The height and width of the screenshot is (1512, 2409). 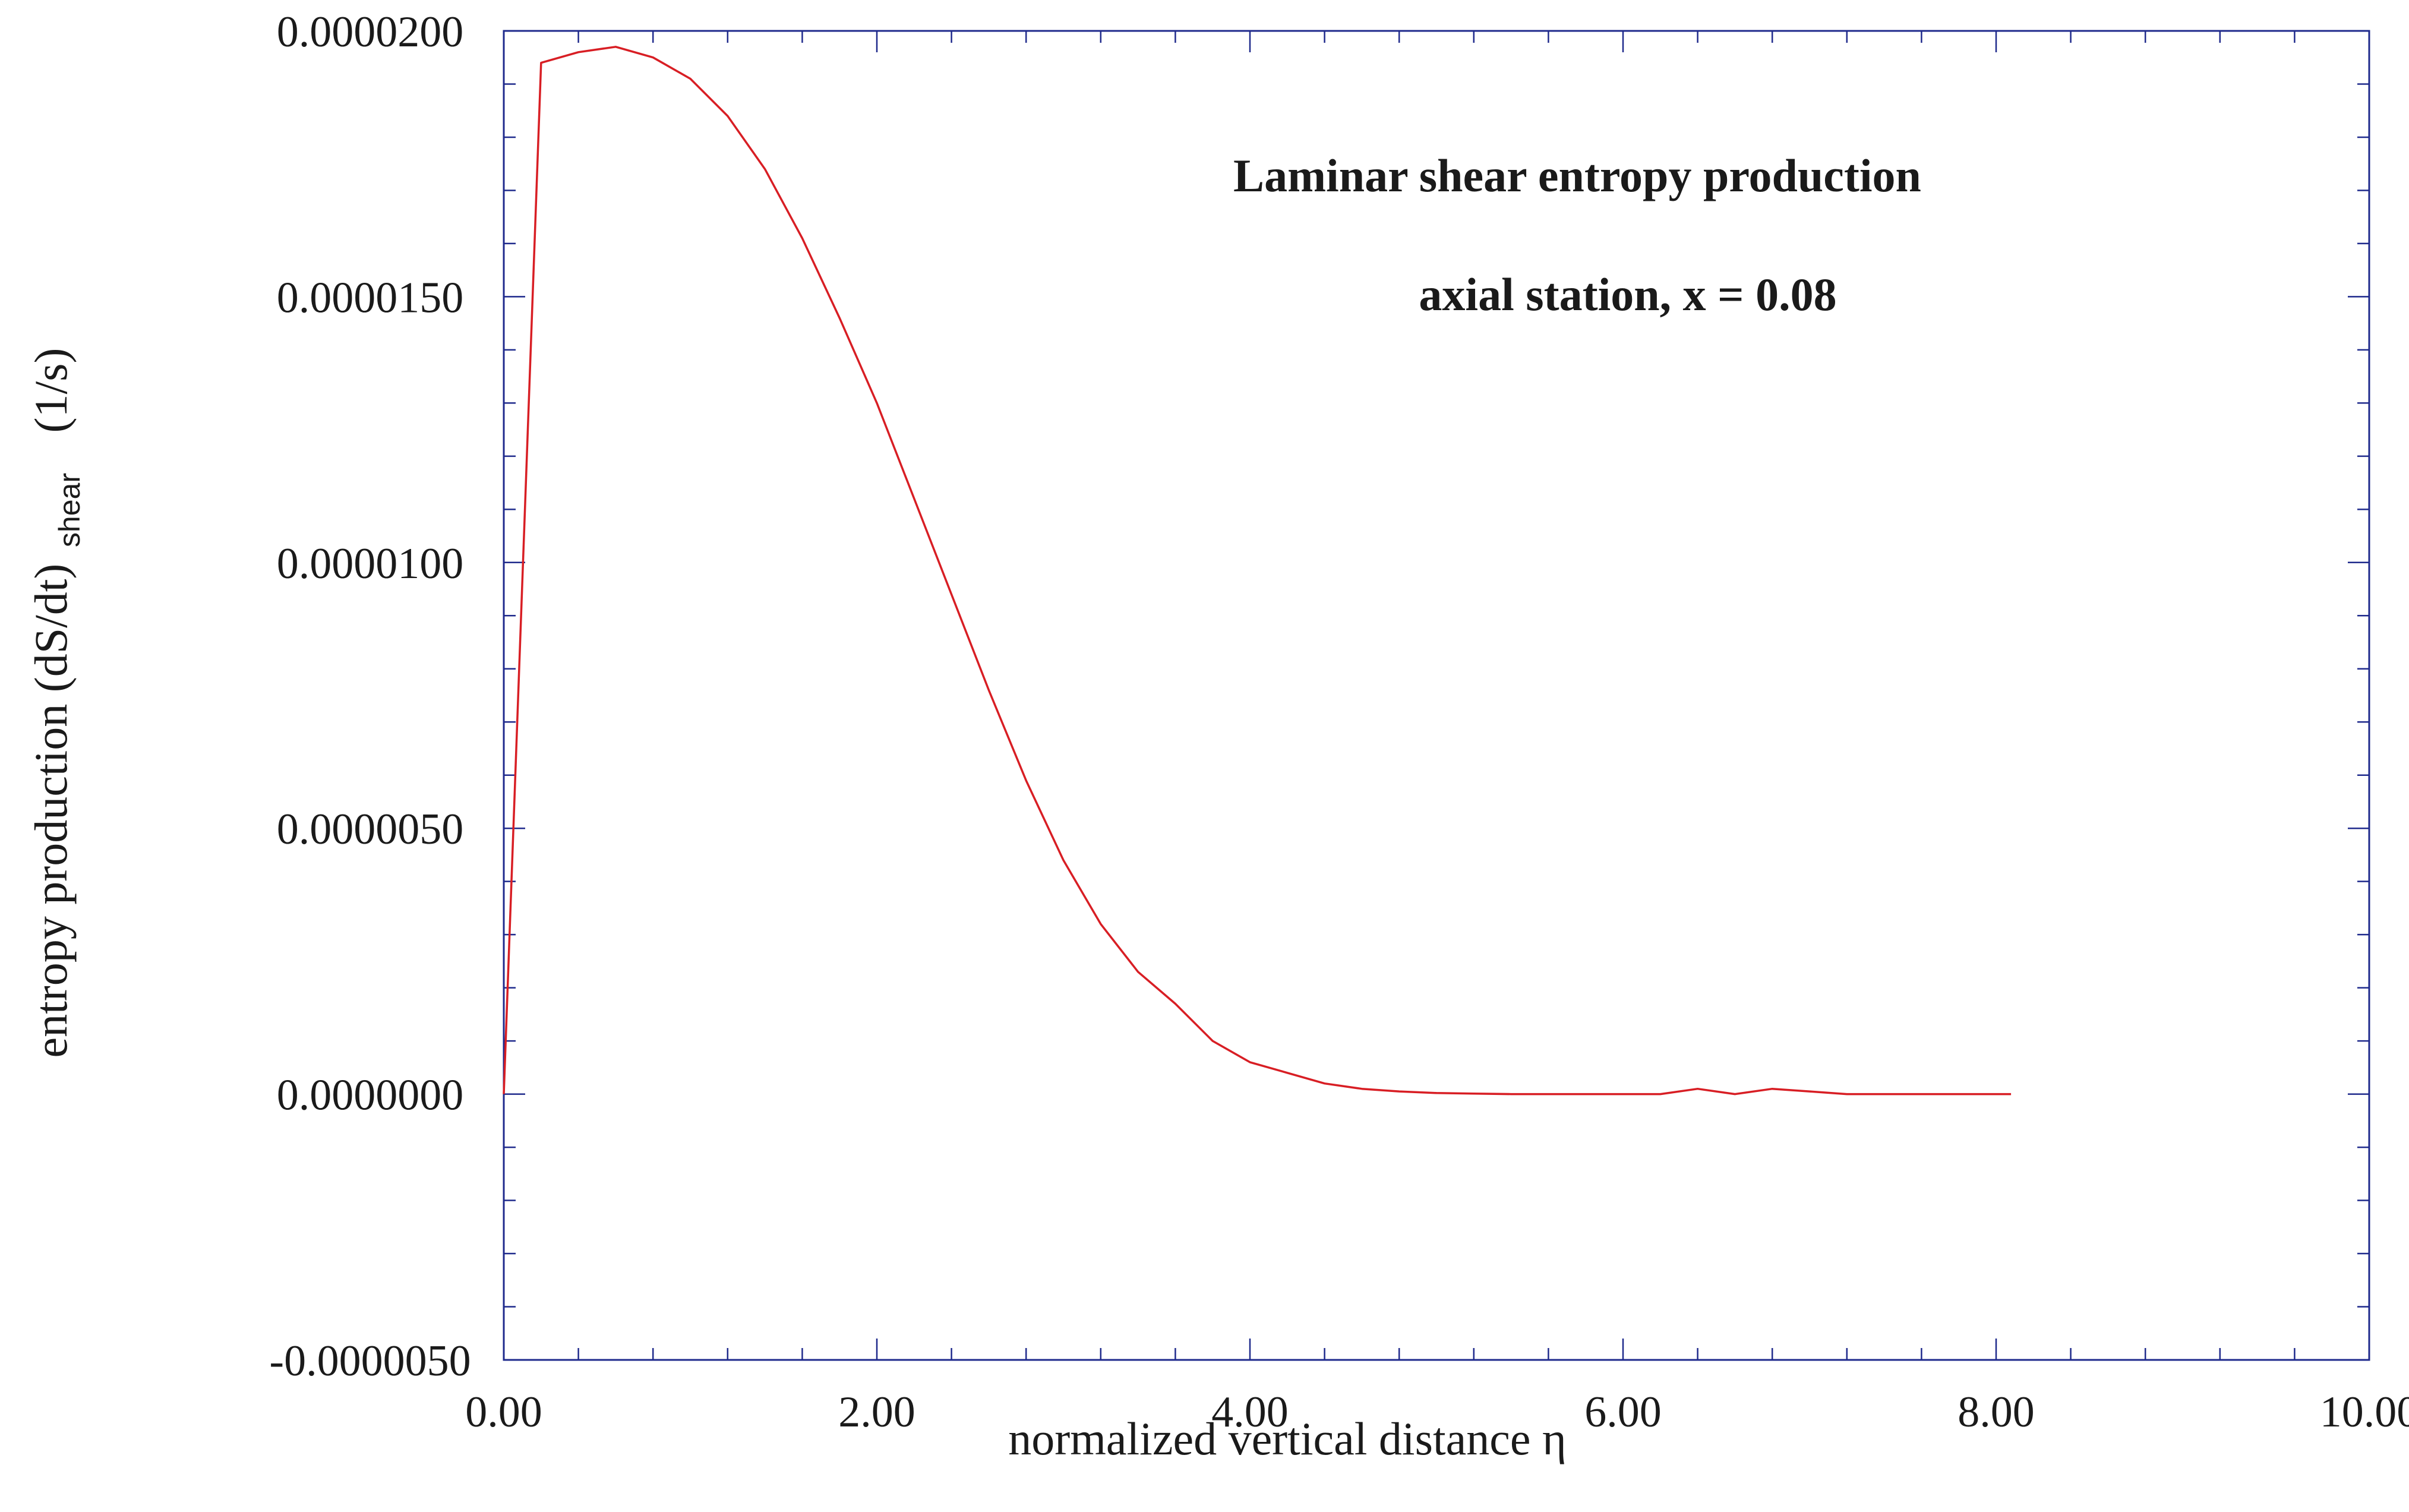 I want to click on x-tick-label: 10.00, so click(x=2364, y=1413).